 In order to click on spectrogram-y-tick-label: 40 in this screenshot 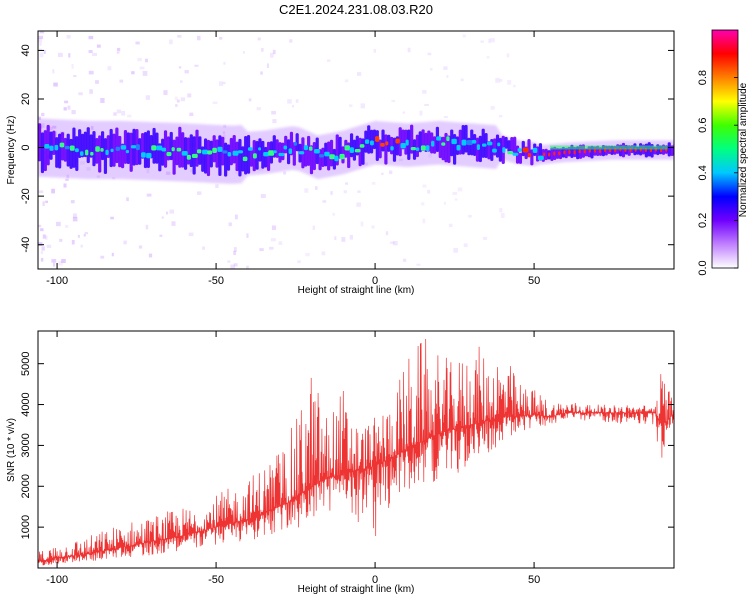, I will do `click(26, 50)`.